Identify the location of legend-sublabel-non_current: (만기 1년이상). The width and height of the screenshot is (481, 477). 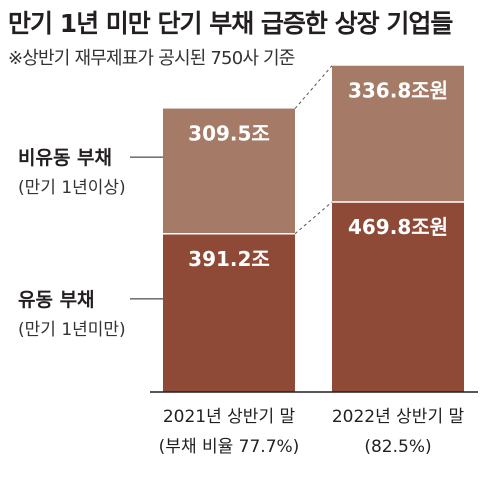
(72, 188).